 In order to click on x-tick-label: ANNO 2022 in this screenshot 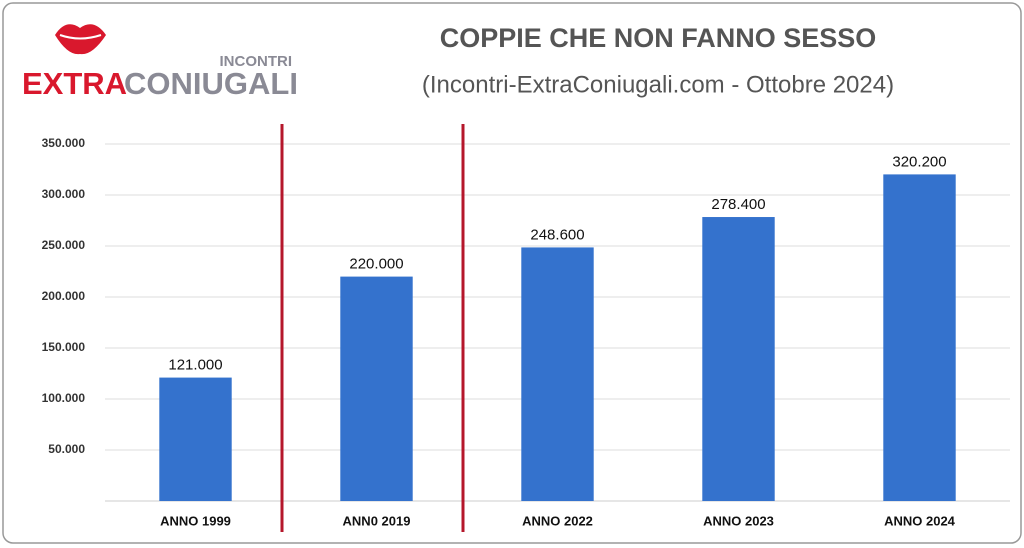, I will do `click(557, 520)`.